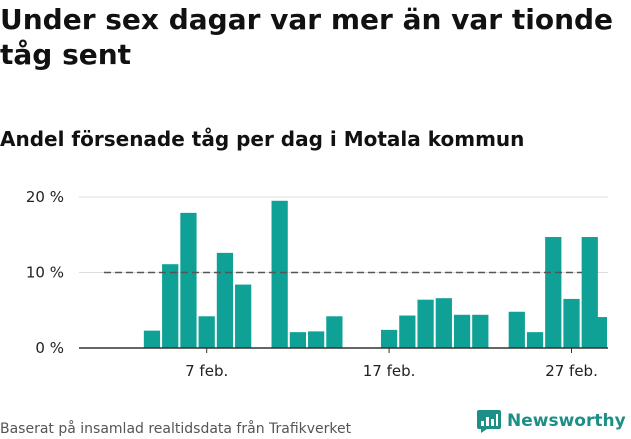  I want to click on grid-layer, so click(343, 234).